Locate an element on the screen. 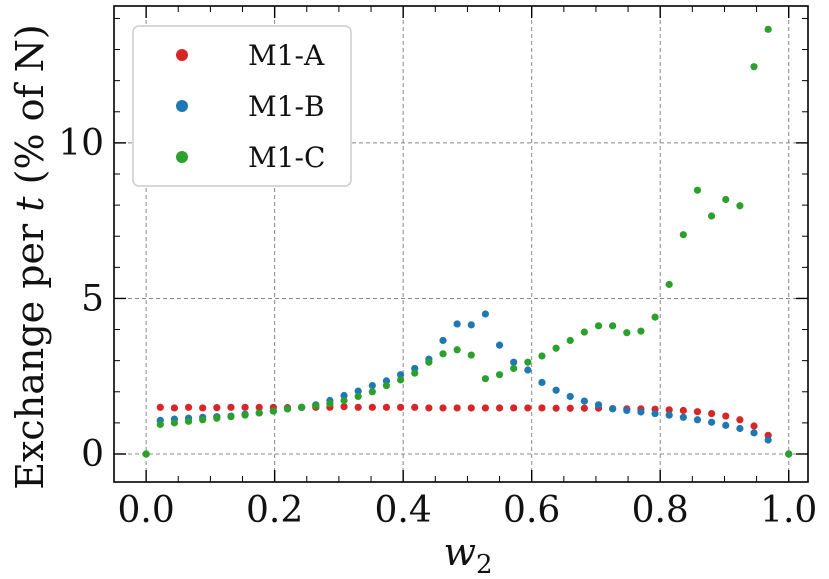 This screenshot has height=579, width=829. legend-marker-m1-a is located at coordinates (182, 55).